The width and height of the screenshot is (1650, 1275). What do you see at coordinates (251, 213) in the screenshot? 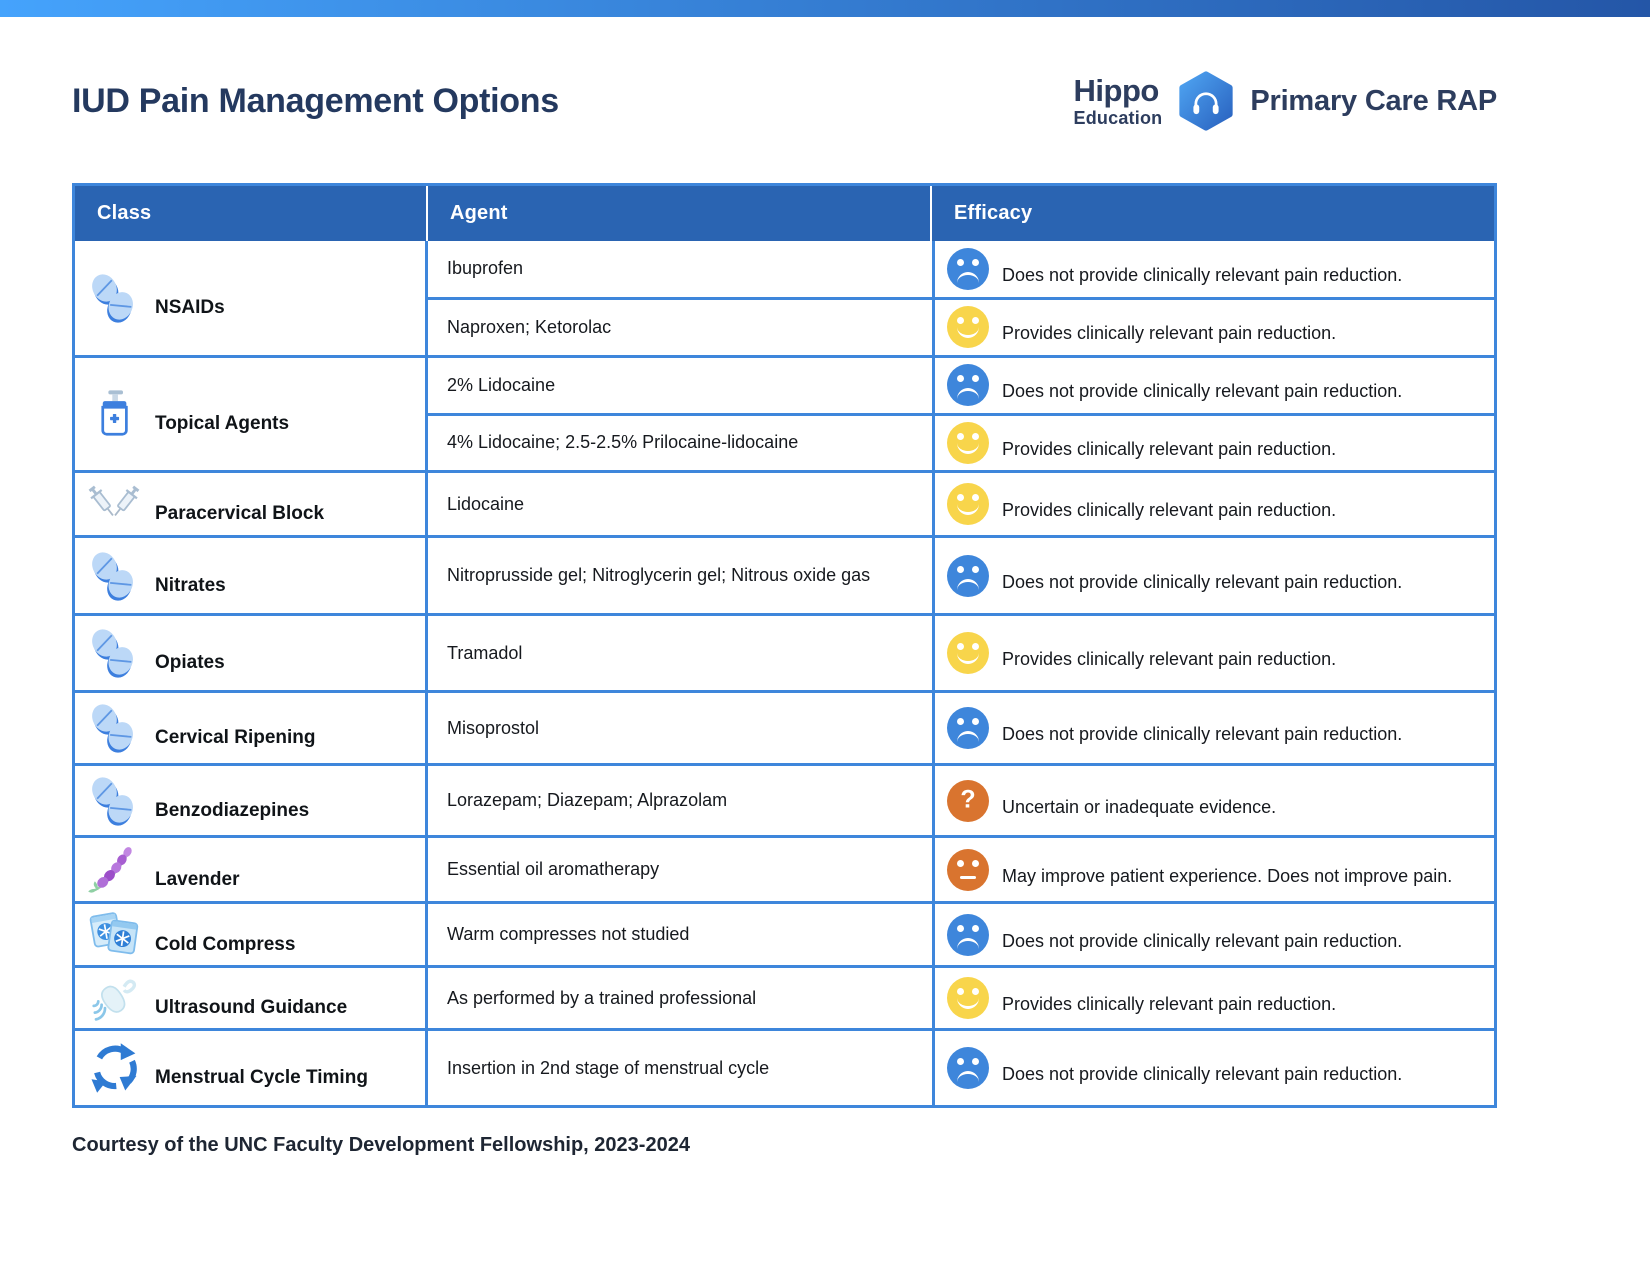
I see `column-header-class: Class` at bounding box center [251, 213].